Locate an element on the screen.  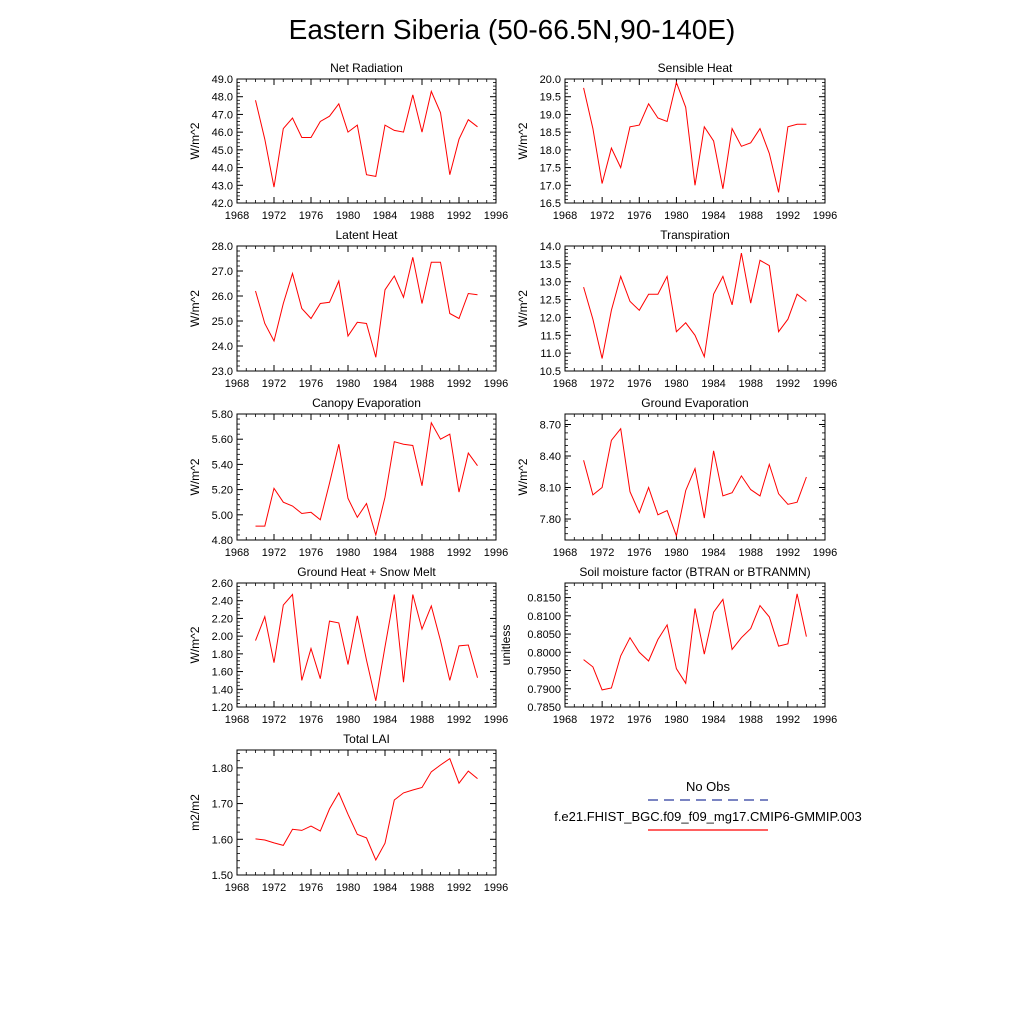
y-tick-label: 26.0 is located at coordinates (222, 297).